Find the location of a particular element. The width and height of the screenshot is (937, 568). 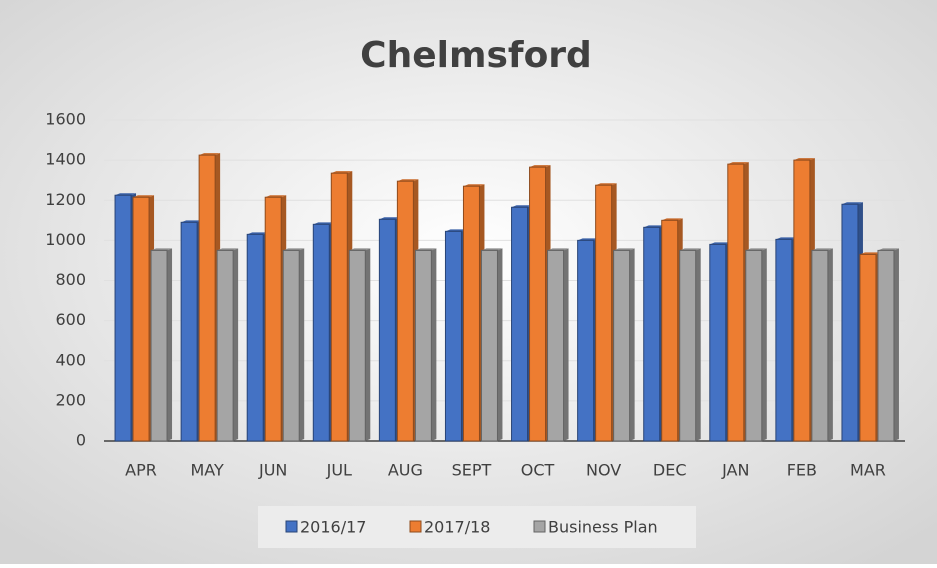

chart-title: Chelmsford is located at coordinates (476, 55).